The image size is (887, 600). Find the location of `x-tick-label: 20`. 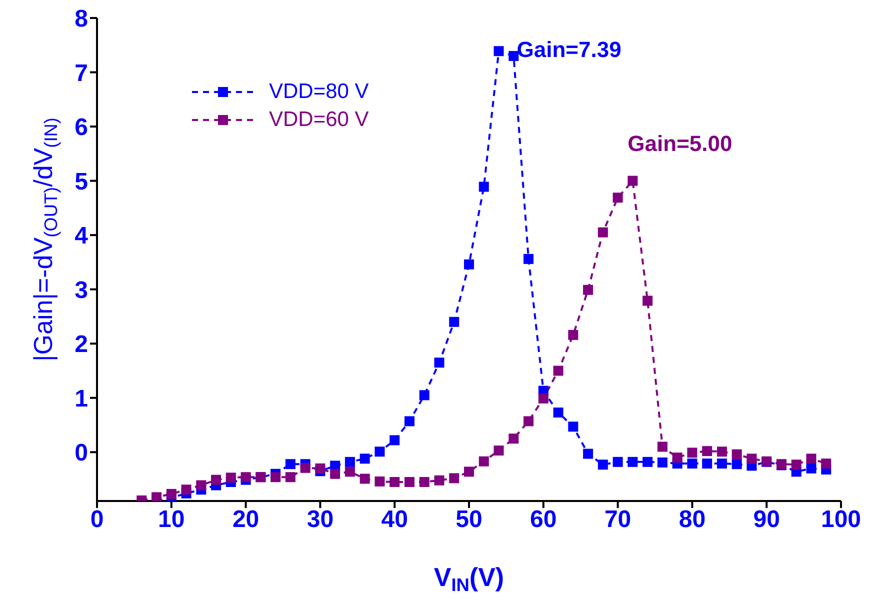

x-tick-label: 20 is located at coordinates (246, 520).